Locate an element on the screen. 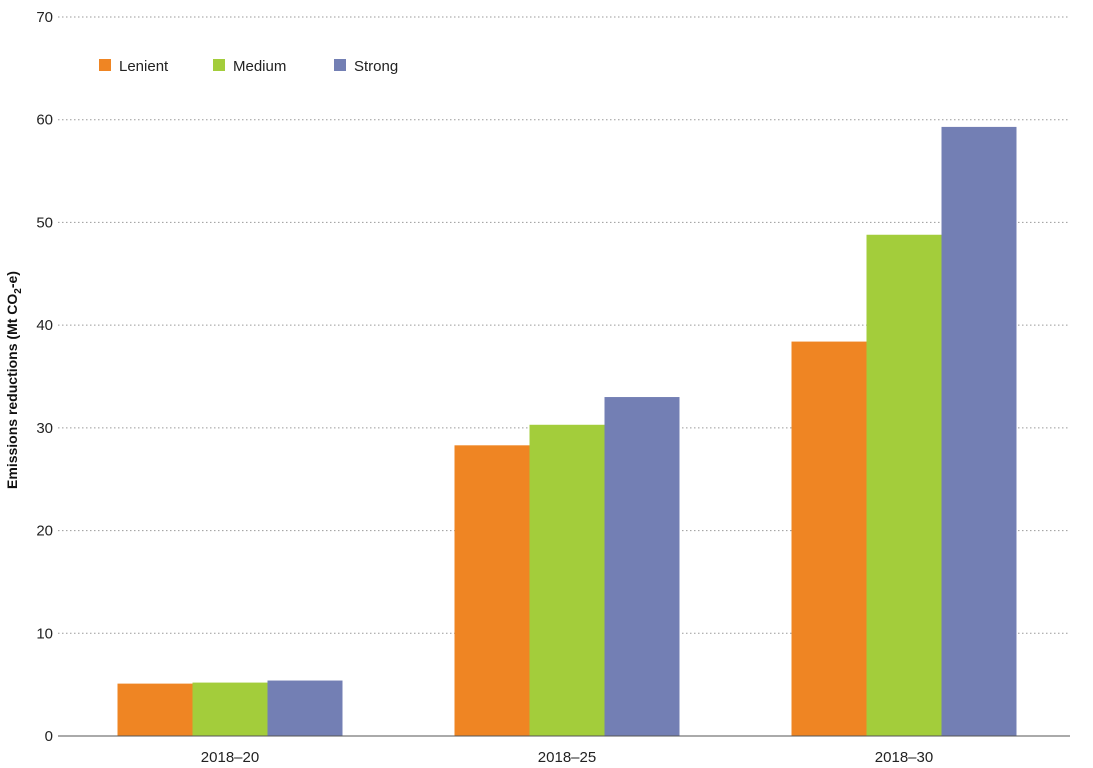 This screenshot has height=768, width=1093. y-axis-label-end: -e) is located at coordinates (12, 279).